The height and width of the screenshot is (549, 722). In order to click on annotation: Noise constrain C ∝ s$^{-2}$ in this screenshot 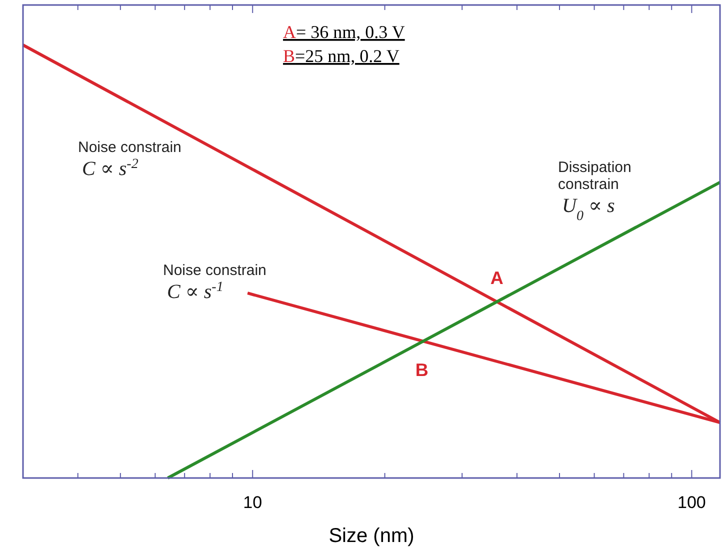, I will do `click(130, 159)`.